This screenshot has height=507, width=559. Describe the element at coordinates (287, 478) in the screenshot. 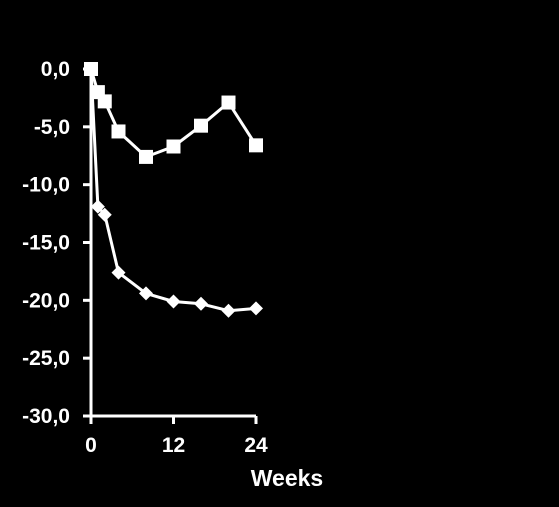

I see `x-axis-title: Weeks` at that location.